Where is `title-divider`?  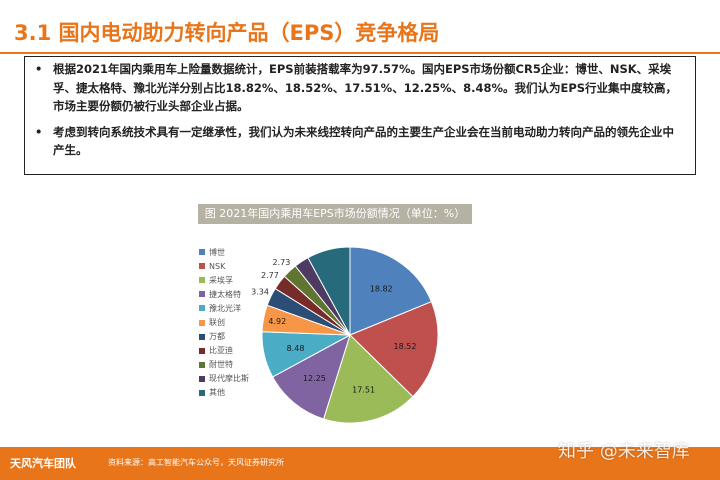 title-divider is located at coordinates (360, 53).